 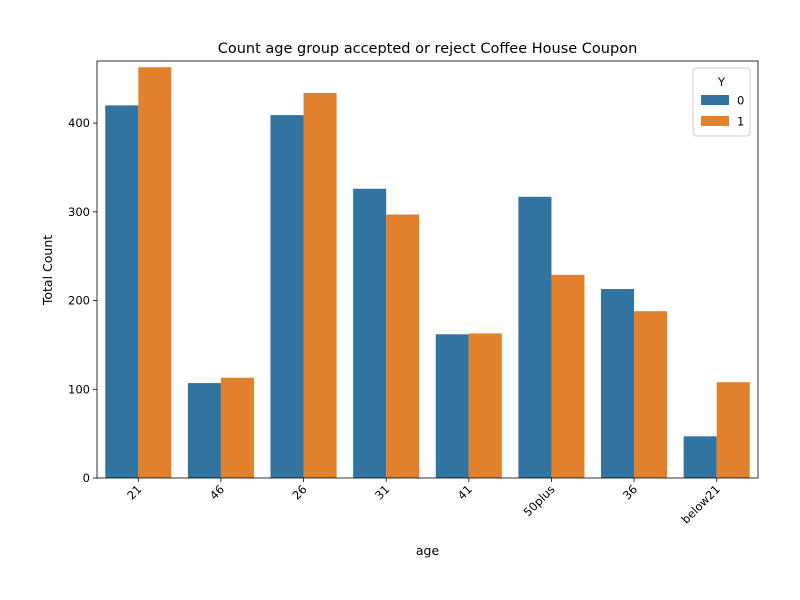 I want to click on legend-label-series-0: 0, so click(x=740, y=101).